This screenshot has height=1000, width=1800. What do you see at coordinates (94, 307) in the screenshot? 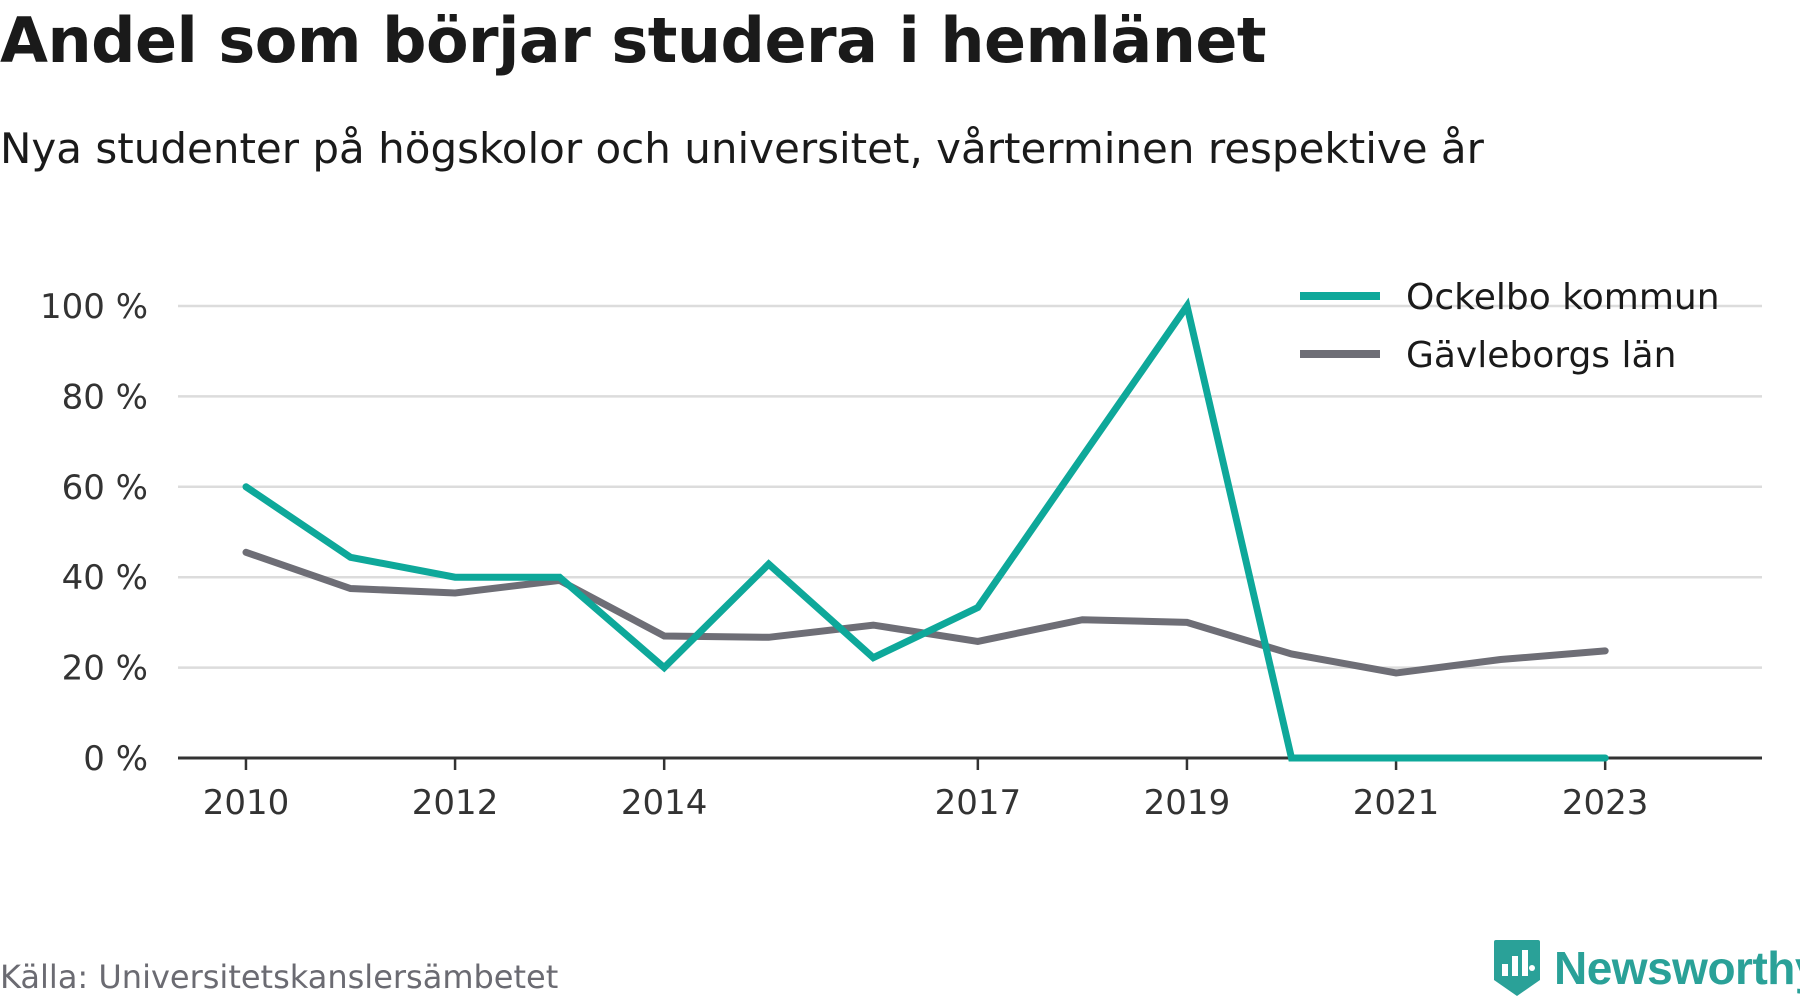
I see `y-tick-label: 100 %` at bounding box center [94, 307].